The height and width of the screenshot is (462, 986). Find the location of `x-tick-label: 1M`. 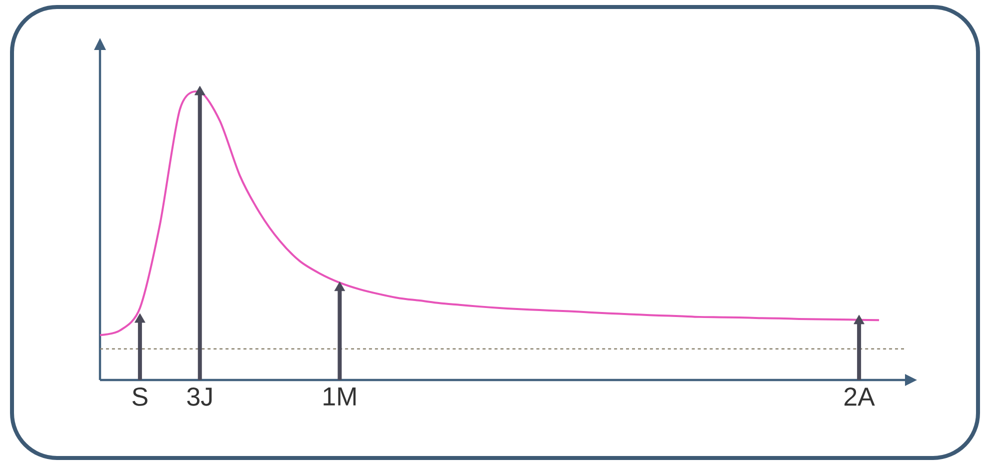

x-tick-label: 1M is located at coordinates (340, 397).